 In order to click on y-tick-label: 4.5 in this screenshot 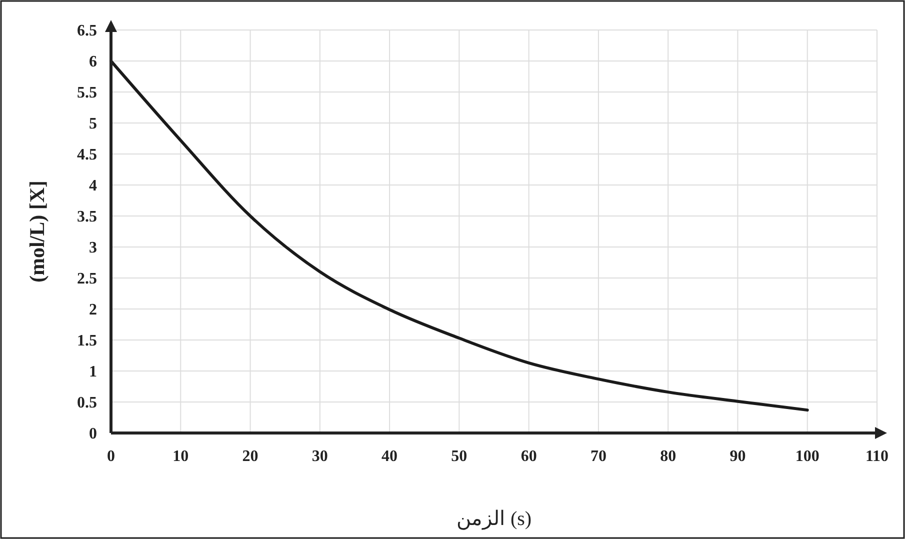, I will do `click(87, 155)`.